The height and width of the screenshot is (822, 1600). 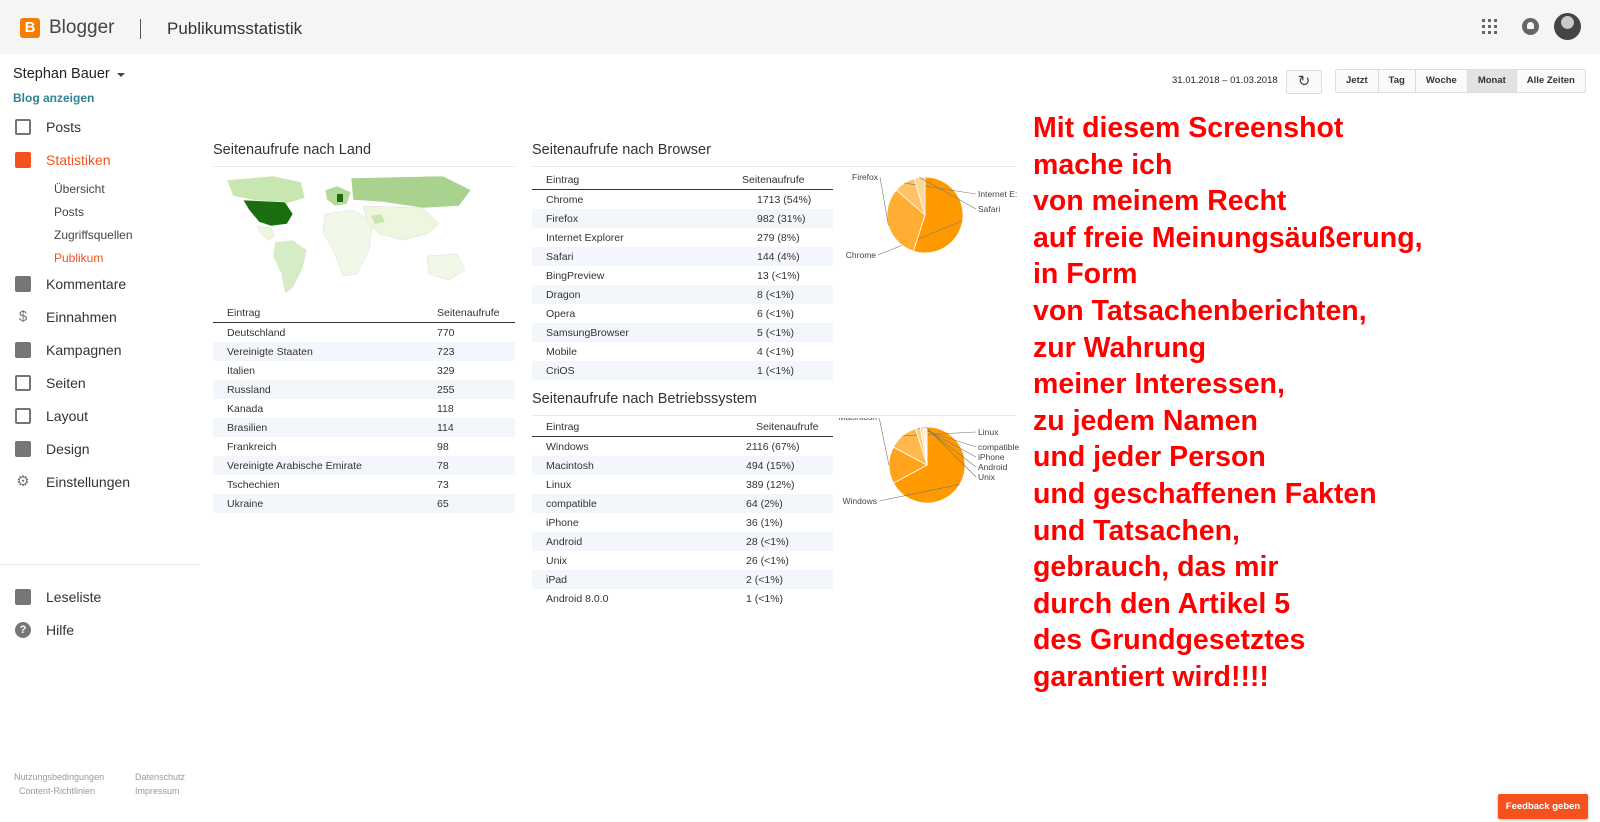 I want to click on header-divider, so click(x=140, y=29).